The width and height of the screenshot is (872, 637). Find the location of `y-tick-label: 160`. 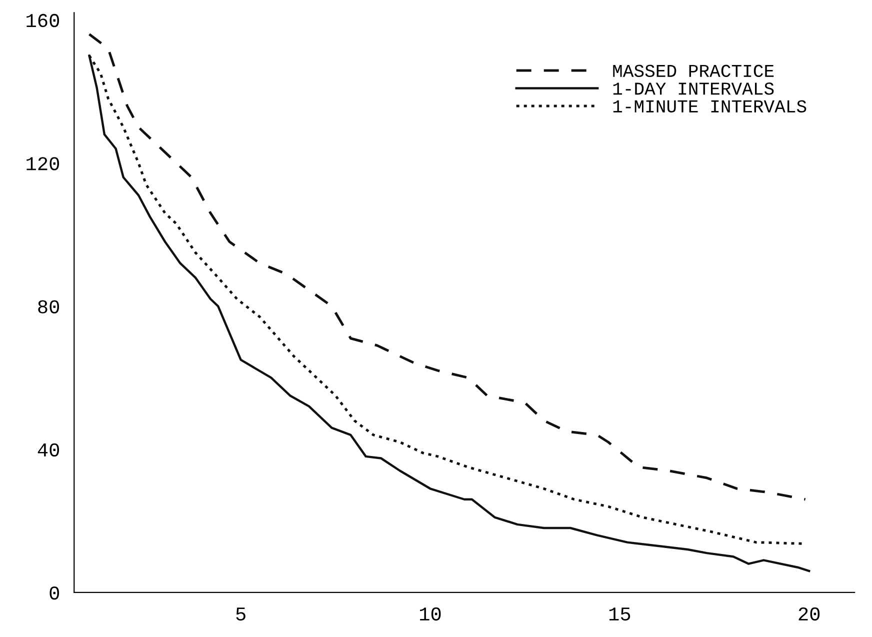

y-tick-label: 160 is located at coordinates (43, 21).